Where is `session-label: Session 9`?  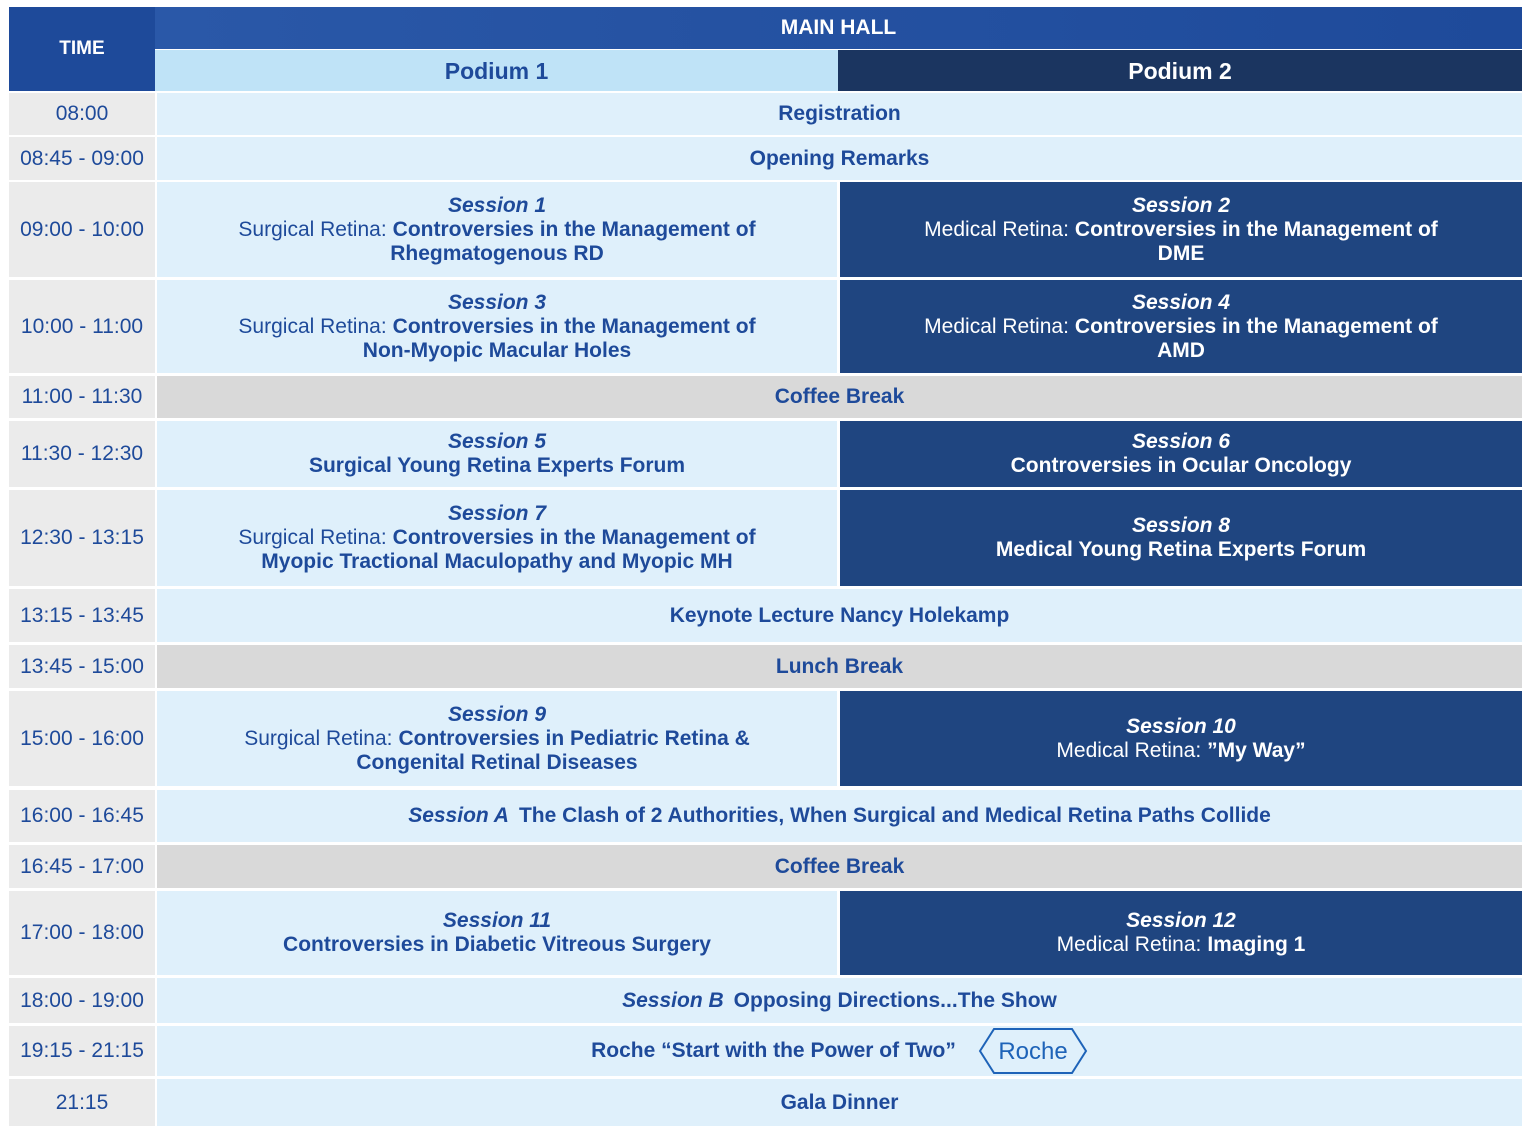 session-label: Session 9 is located at coordinates (497, 714).